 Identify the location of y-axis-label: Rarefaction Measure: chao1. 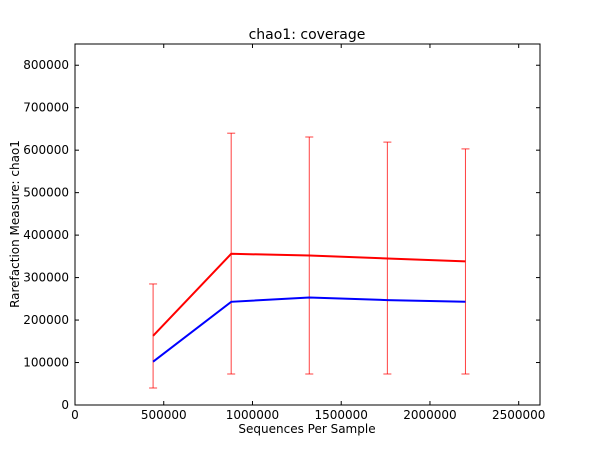
(15, 224).